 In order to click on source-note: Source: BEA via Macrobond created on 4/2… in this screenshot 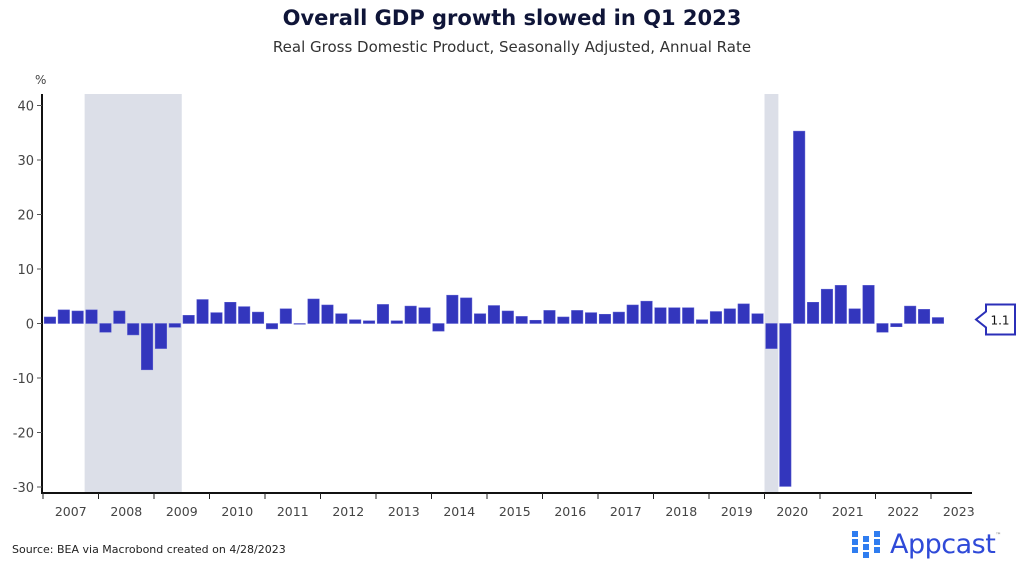, I will do `click(149, 549)`.